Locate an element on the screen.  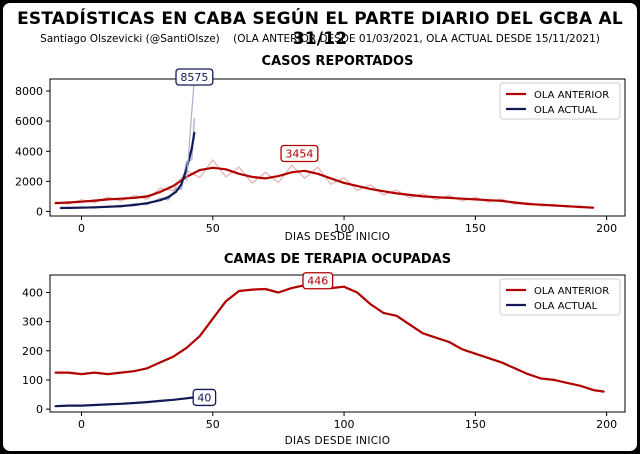
annotation-value: 40 is located at coordinates (204, 397).